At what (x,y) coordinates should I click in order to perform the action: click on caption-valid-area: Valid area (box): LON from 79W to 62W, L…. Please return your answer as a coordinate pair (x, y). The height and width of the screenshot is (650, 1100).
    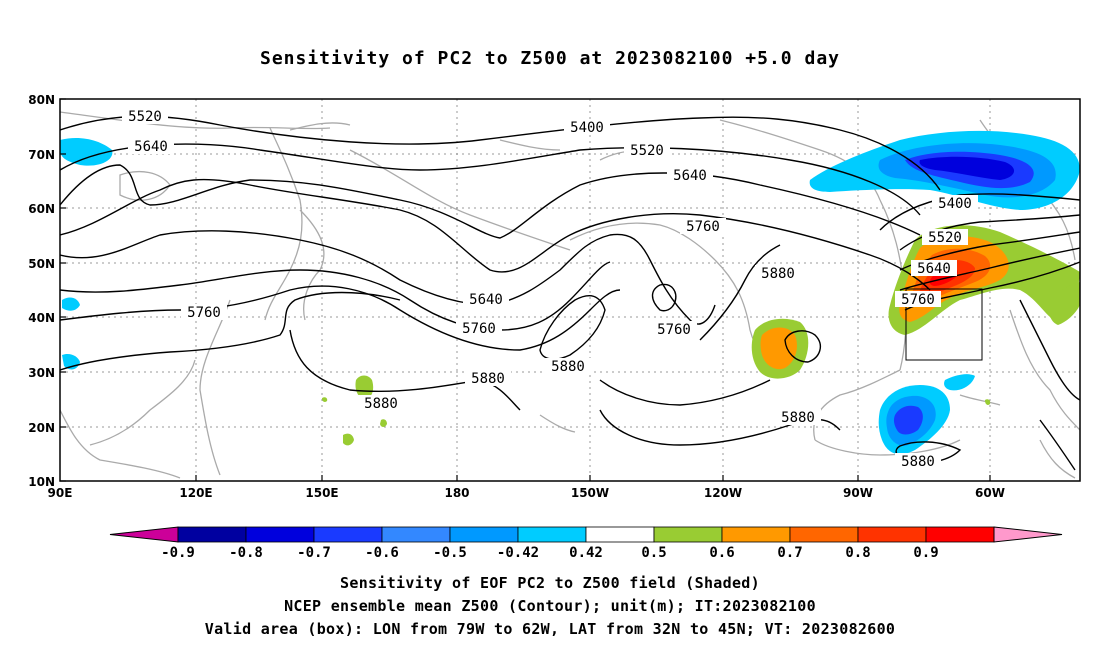
    Looking at the image, I should click on (550, 629).